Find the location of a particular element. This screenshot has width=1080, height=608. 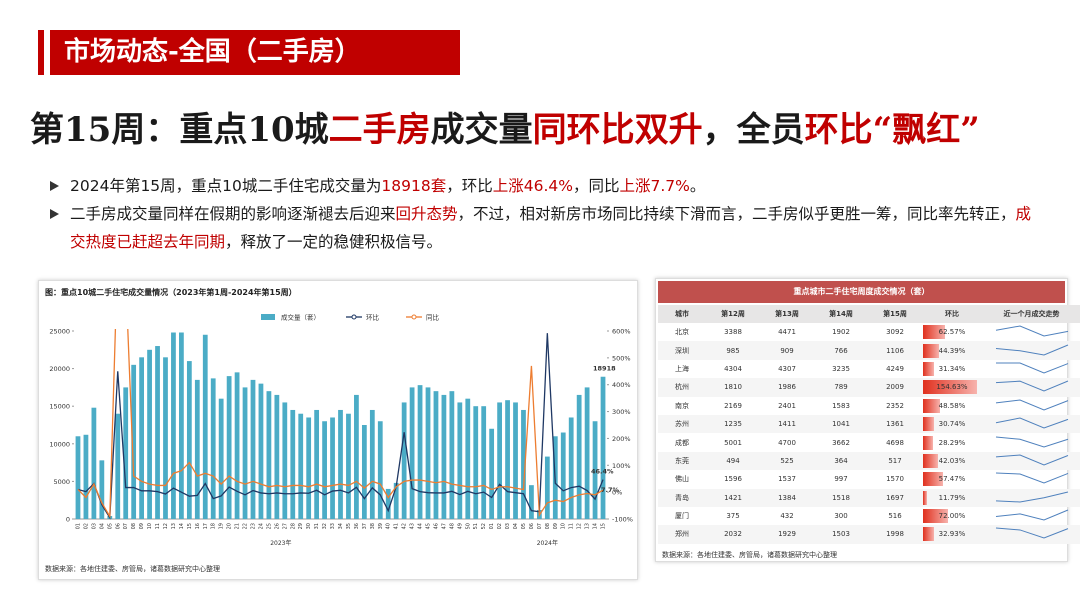

cell: 1697 is located at coordinates (895, 497).